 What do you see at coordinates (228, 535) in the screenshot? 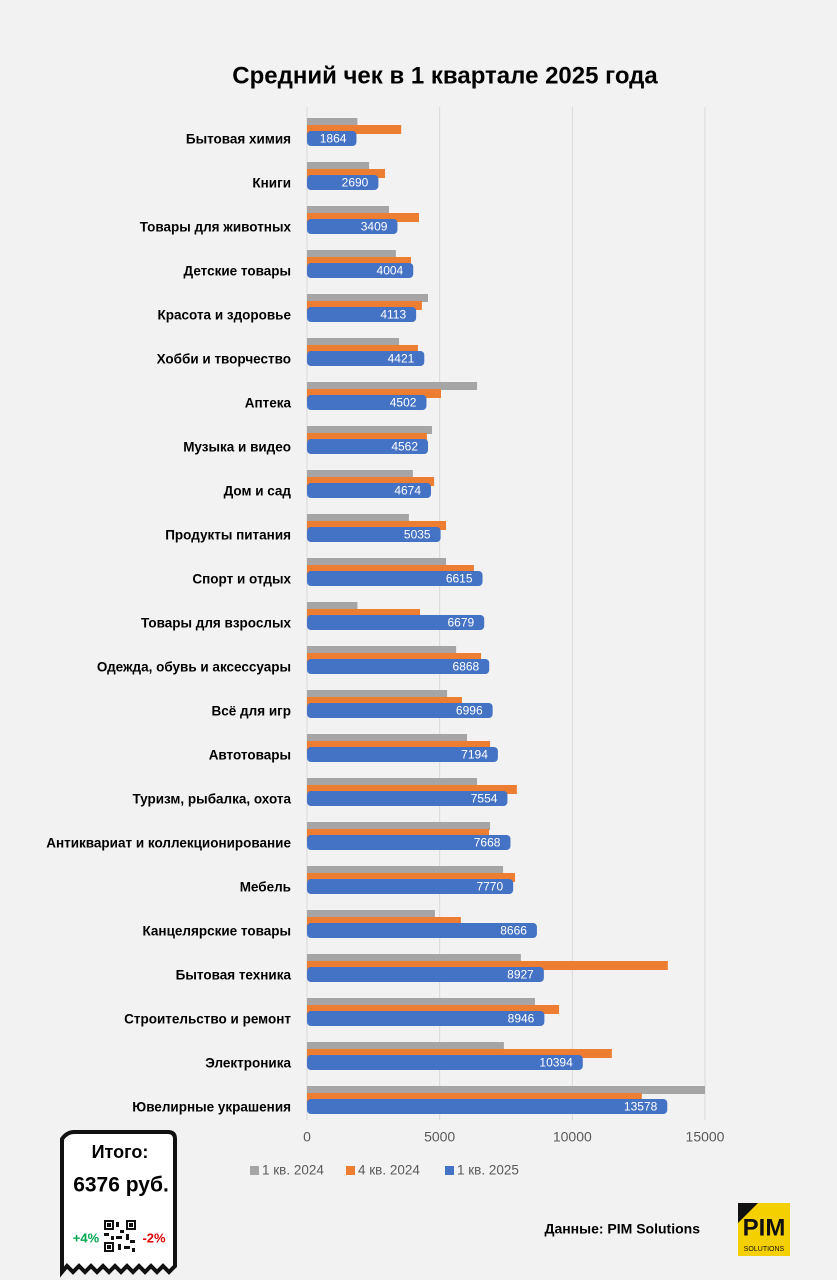
I see `y-tick-label: Продукты питания` at bounding box center [228, 535].